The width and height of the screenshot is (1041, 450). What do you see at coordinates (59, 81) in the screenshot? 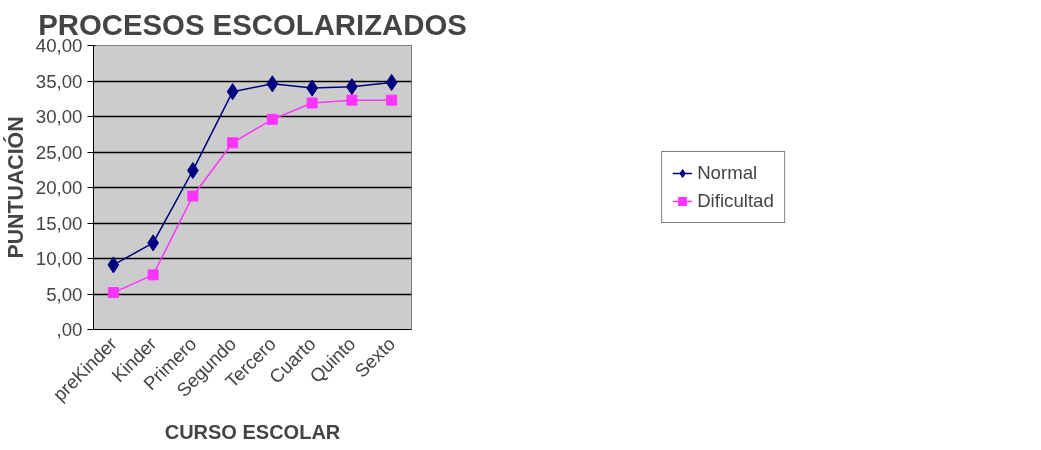
I see `y-tick-label: 35,00` at bounding box center [59, 81].